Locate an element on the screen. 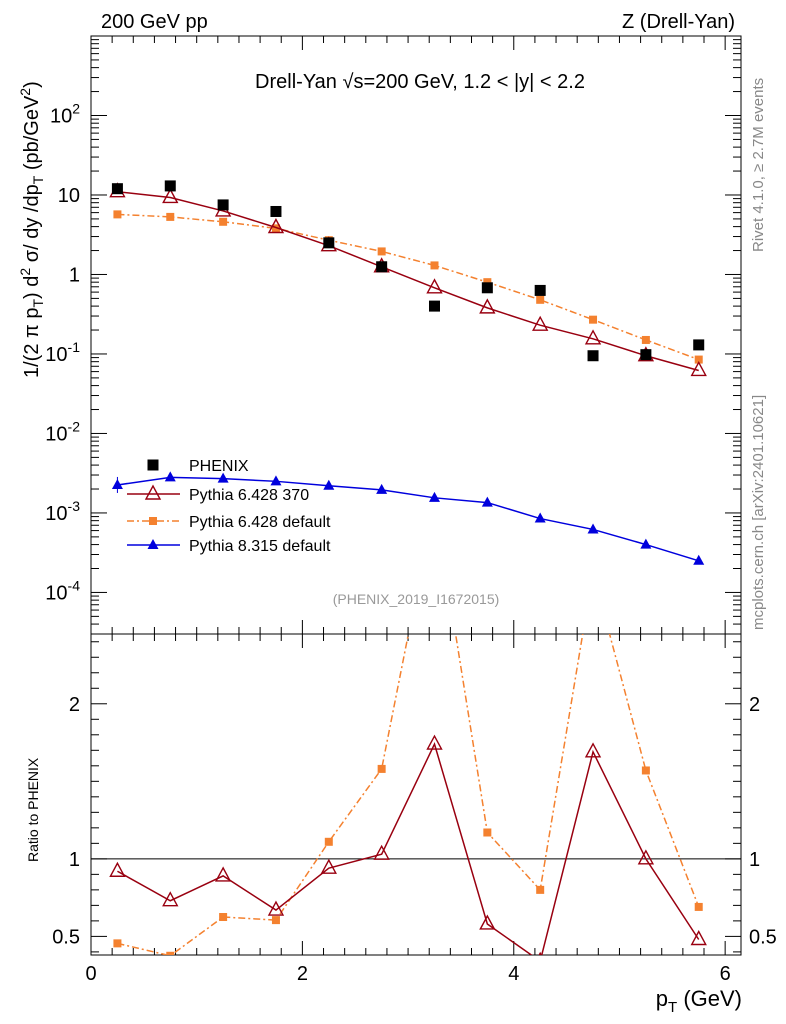 The image size is (786, 1024). py6-default-line is located at coordinates (408, 287).